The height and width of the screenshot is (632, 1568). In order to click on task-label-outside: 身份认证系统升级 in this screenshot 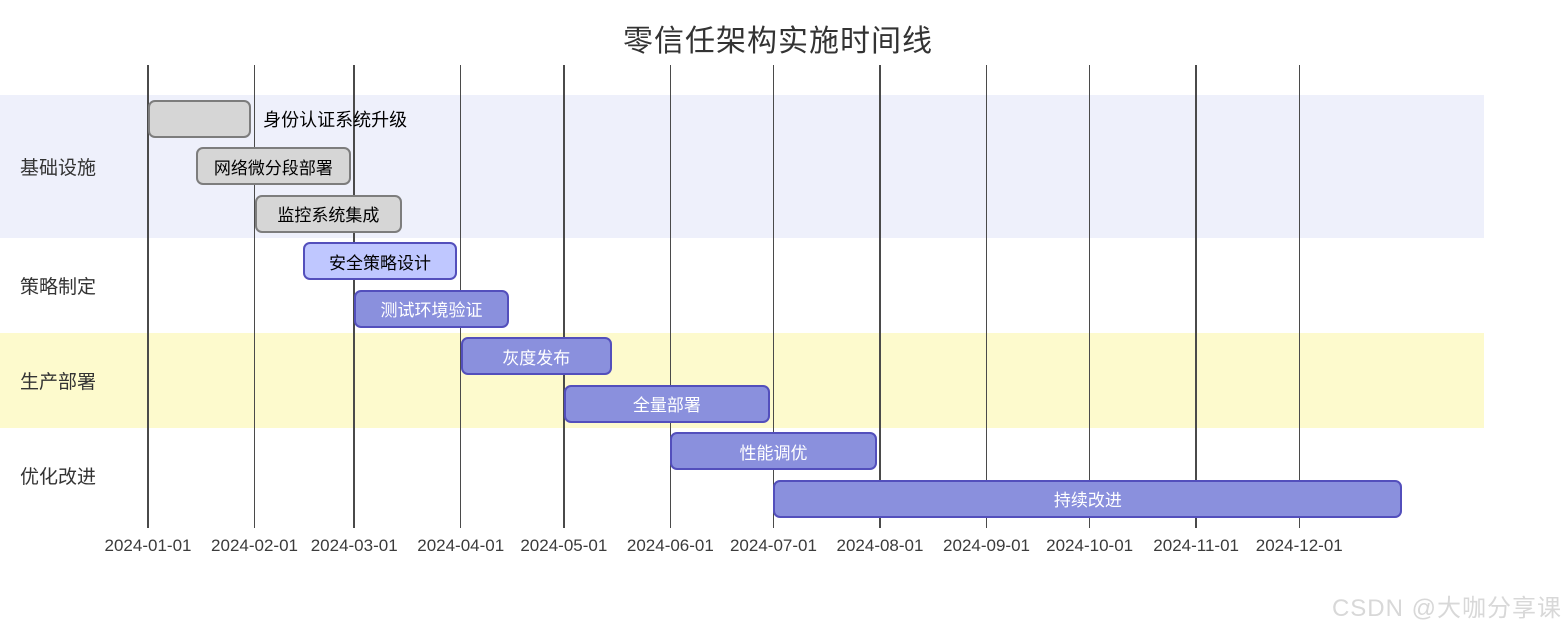, I will do `click(335, 119)`.